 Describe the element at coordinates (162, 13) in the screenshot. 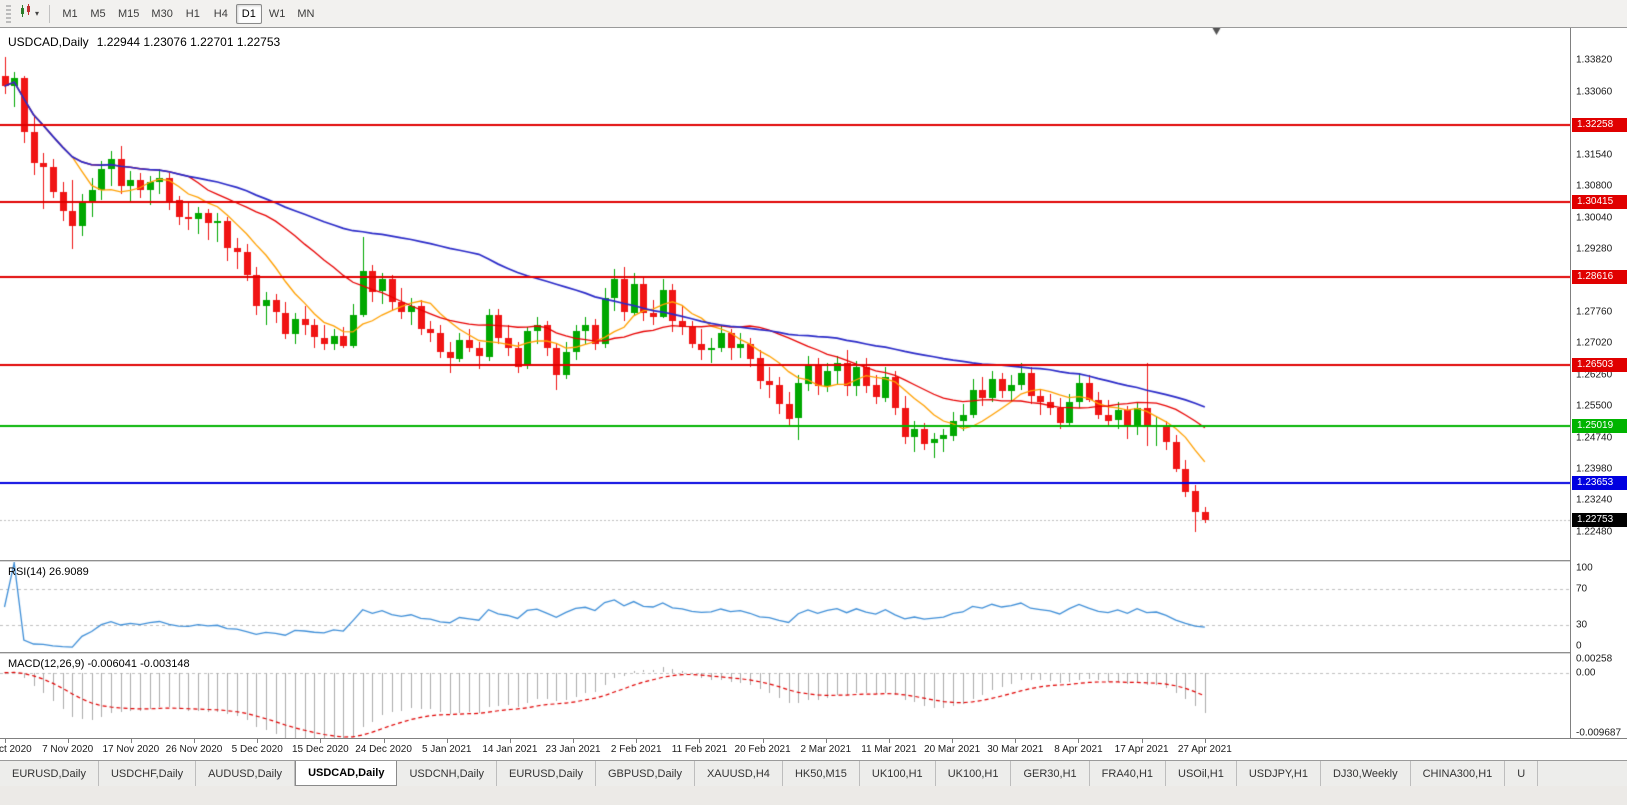

I see `timeframe-button-m30: M30` at that location.